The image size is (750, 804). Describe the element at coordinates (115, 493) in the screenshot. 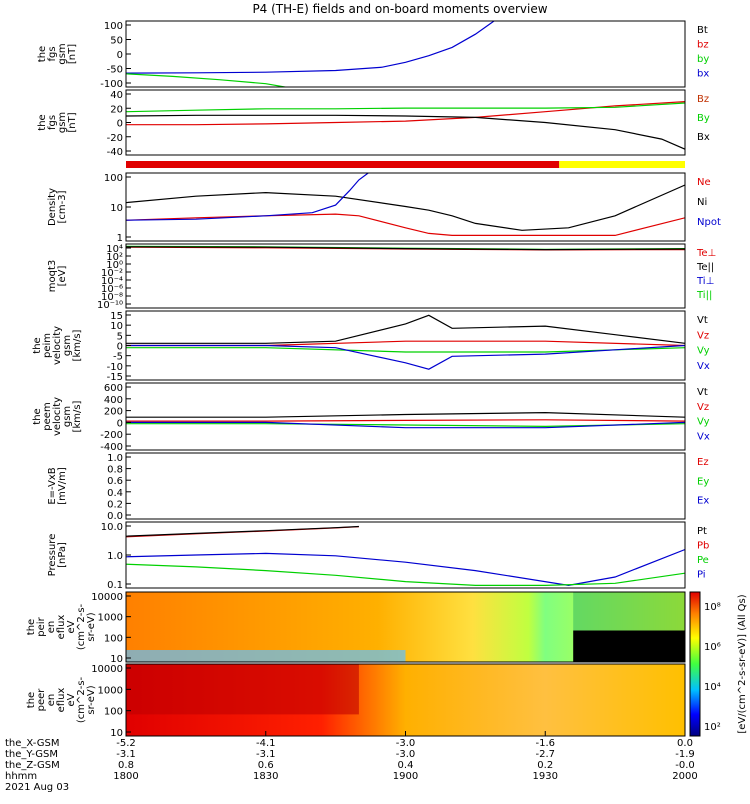

I see `y-tick-label: 0.4` at that location.